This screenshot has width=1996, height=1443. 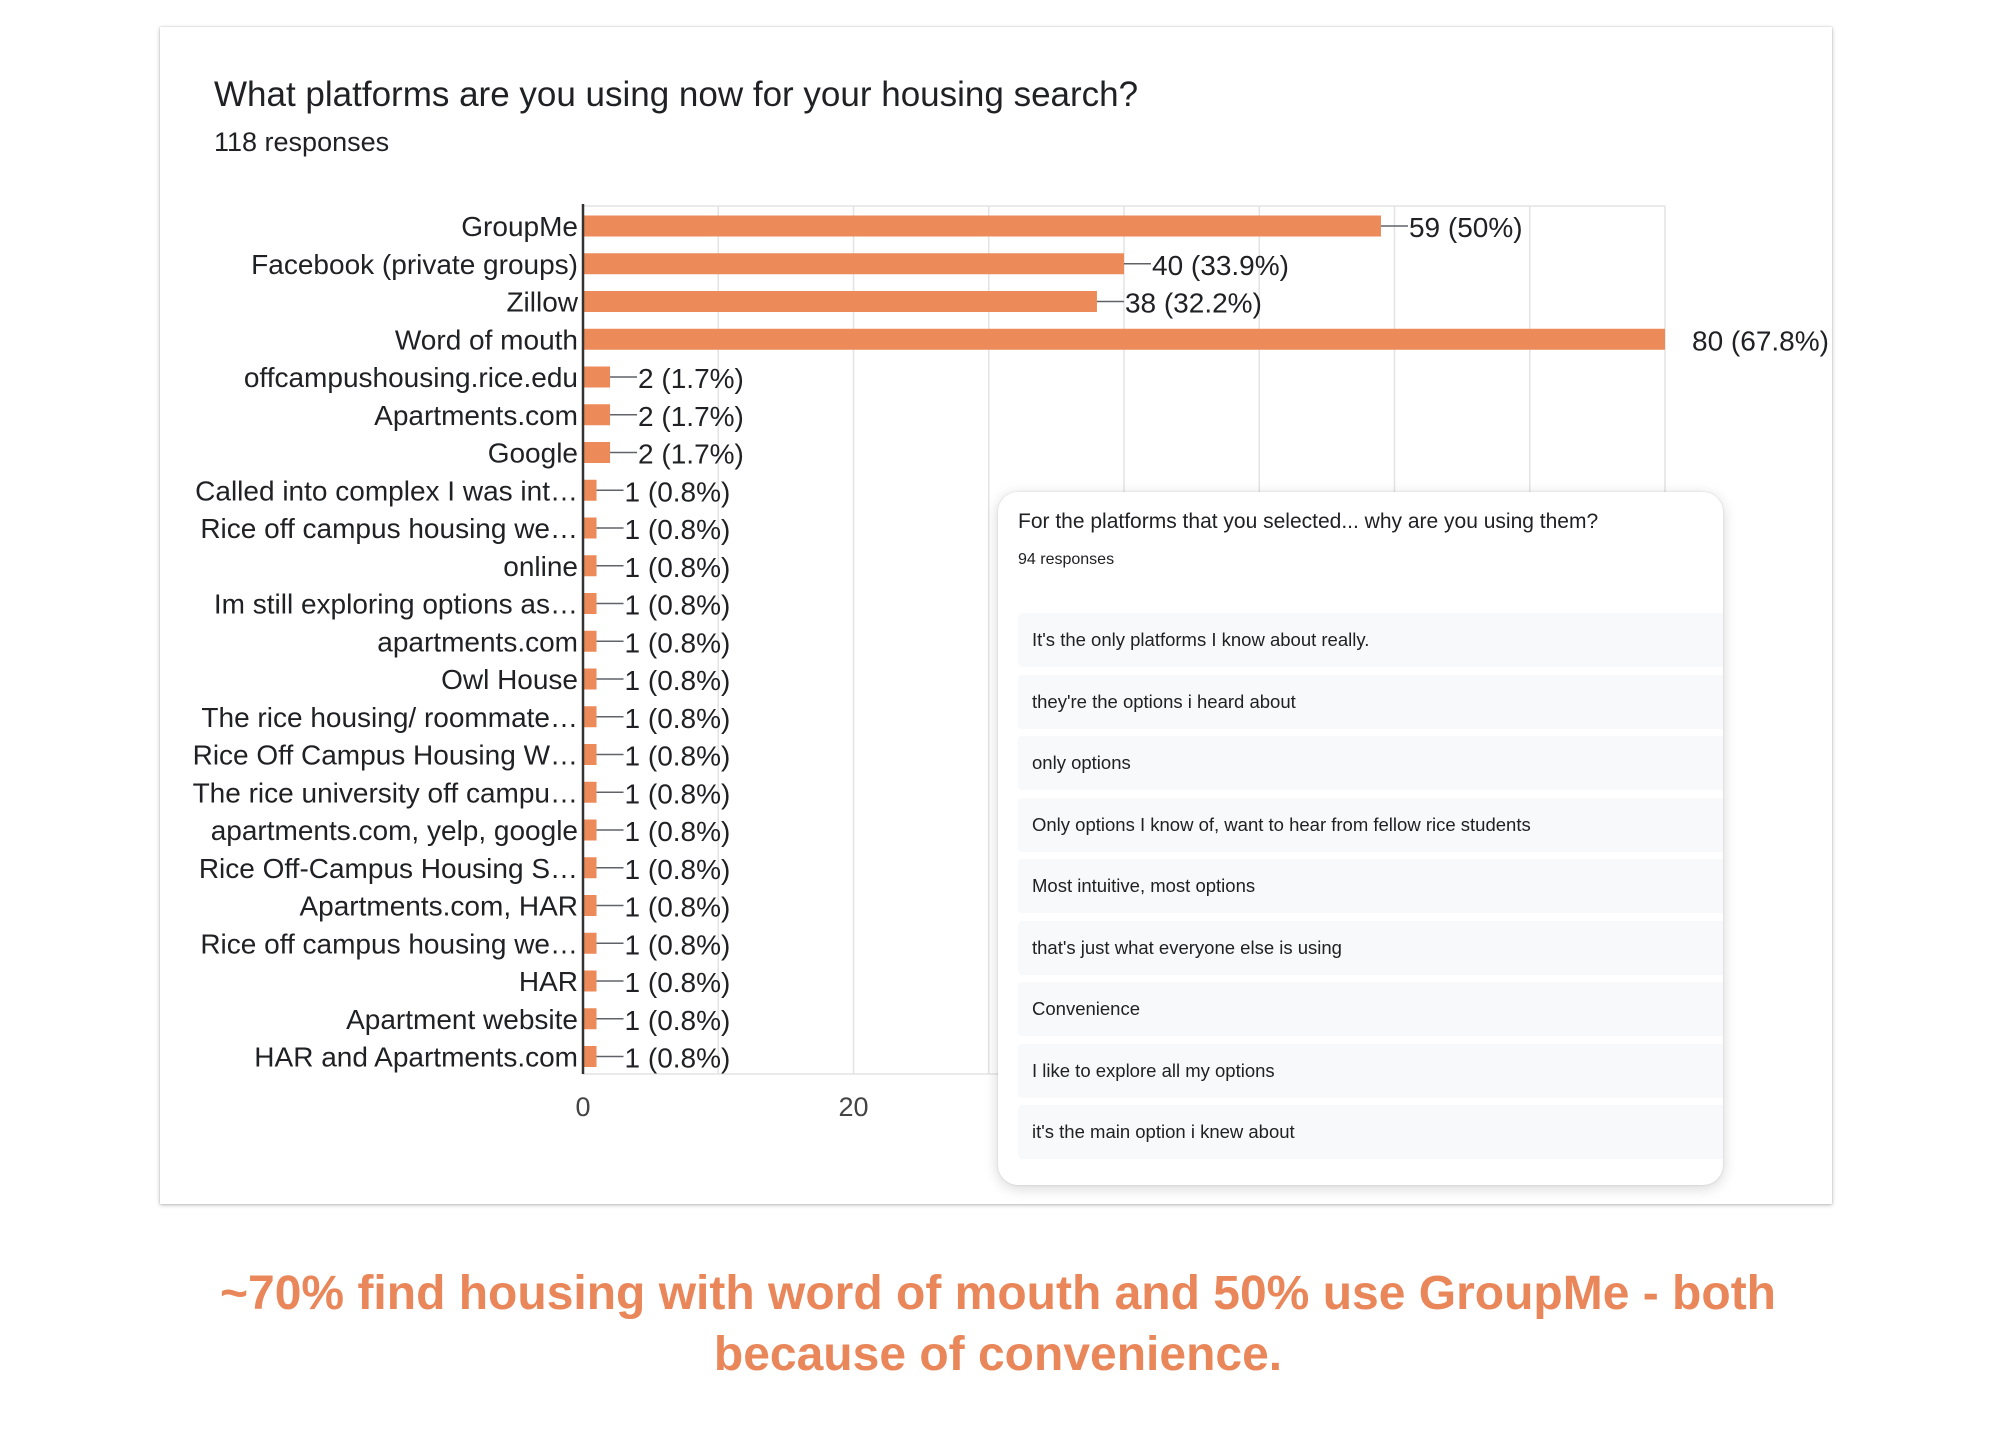 What do you see at coordinates (302, 142) in the screenshot?
I see `response-count: 118 responses` at bounding box center [302, 142].